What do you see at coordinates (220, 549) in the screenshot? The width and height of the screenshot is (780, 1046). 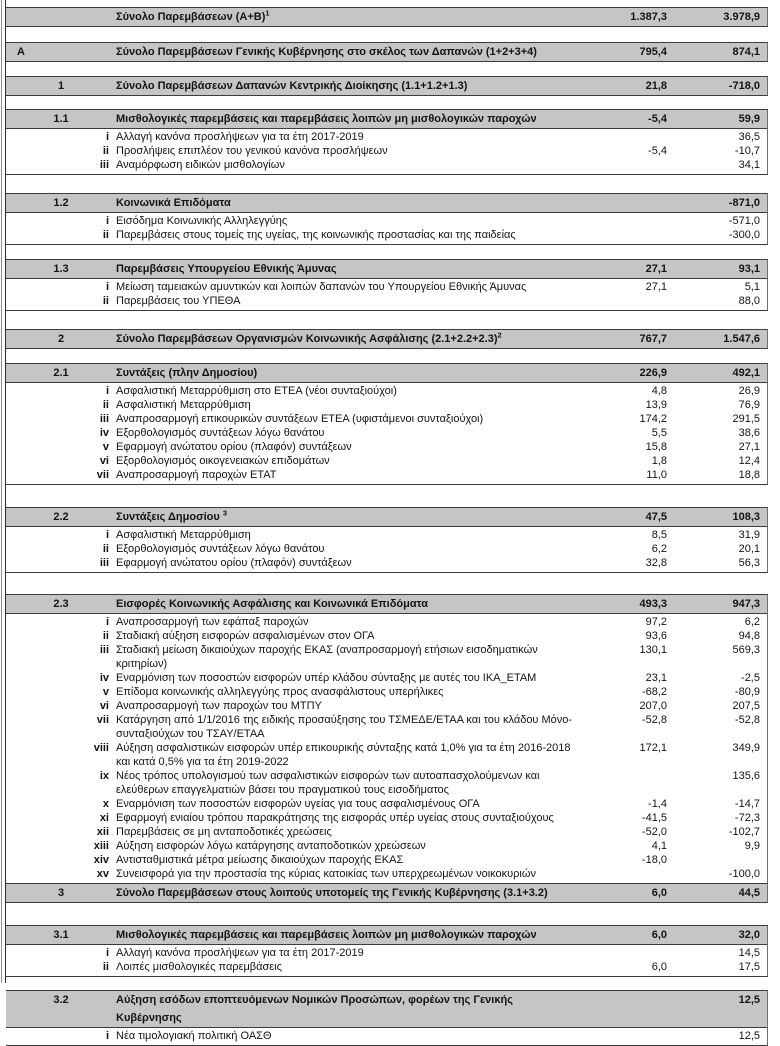 I see `row-label: Εξορθολογισμός συντάξεων λόγω θανάτου` at bounding box center [220, 549].